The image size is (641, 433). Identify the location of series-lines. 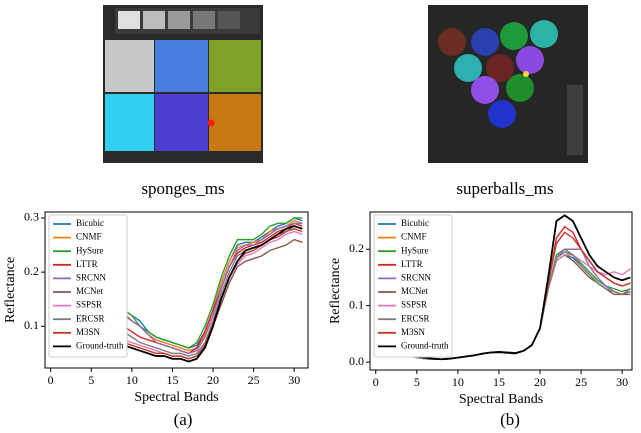
(507, 287).